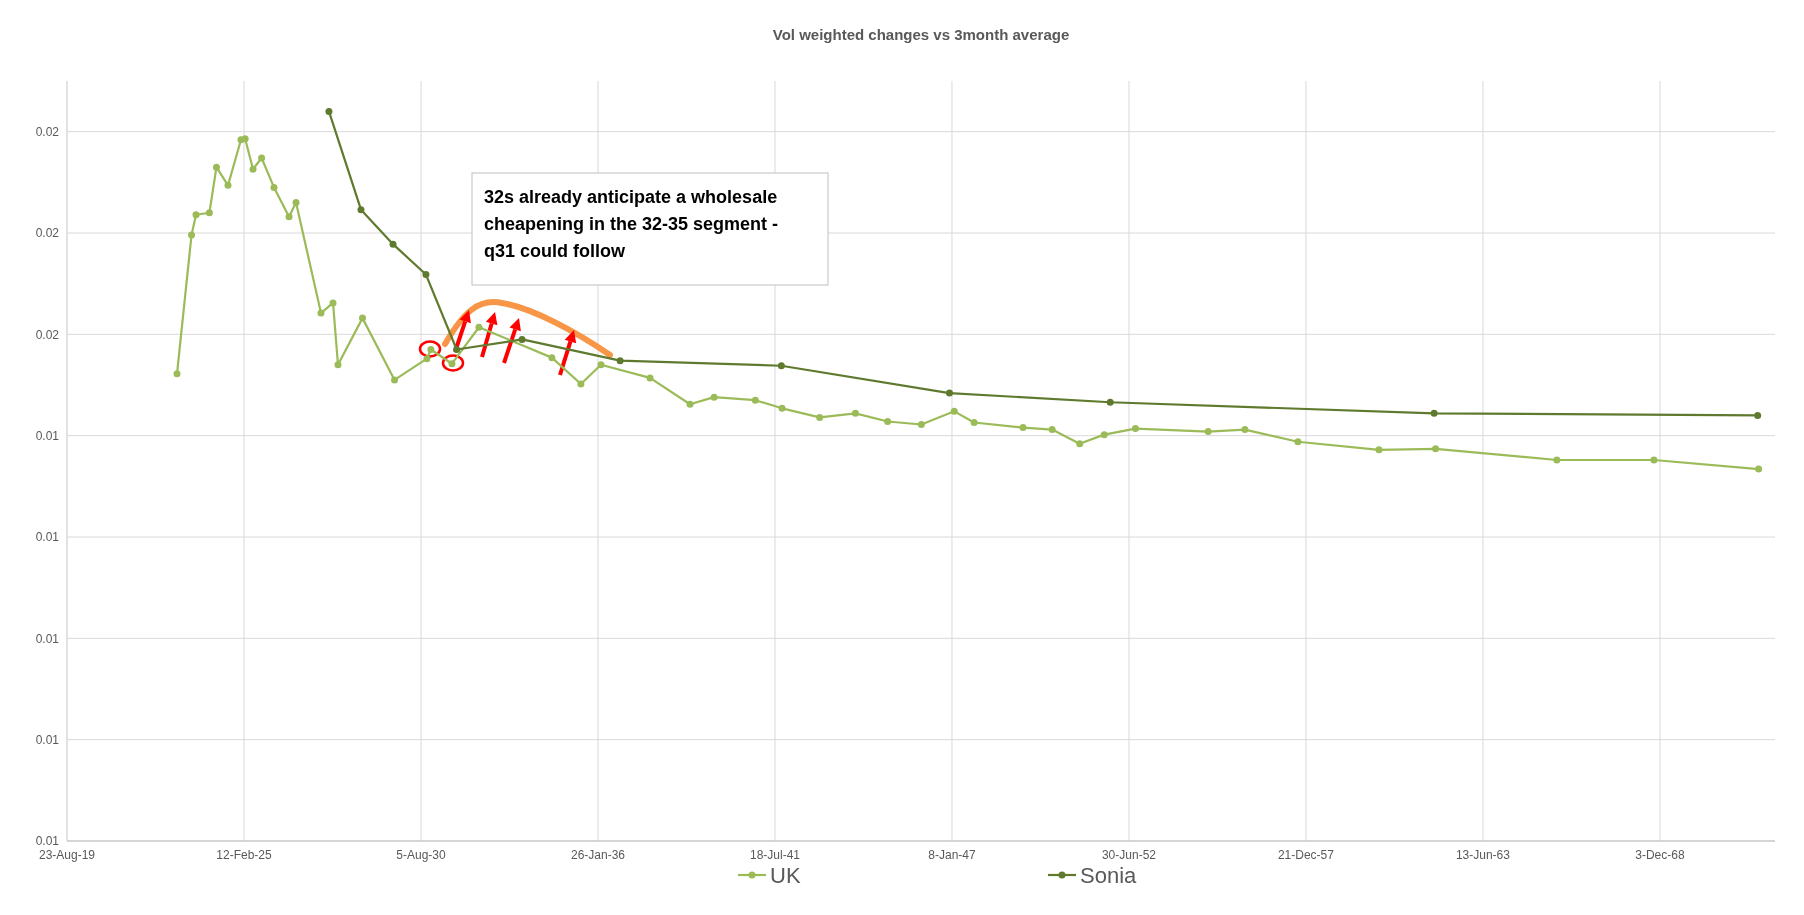  I want to click on x-tick-label: 23-Aug-19, so click(67, 855).